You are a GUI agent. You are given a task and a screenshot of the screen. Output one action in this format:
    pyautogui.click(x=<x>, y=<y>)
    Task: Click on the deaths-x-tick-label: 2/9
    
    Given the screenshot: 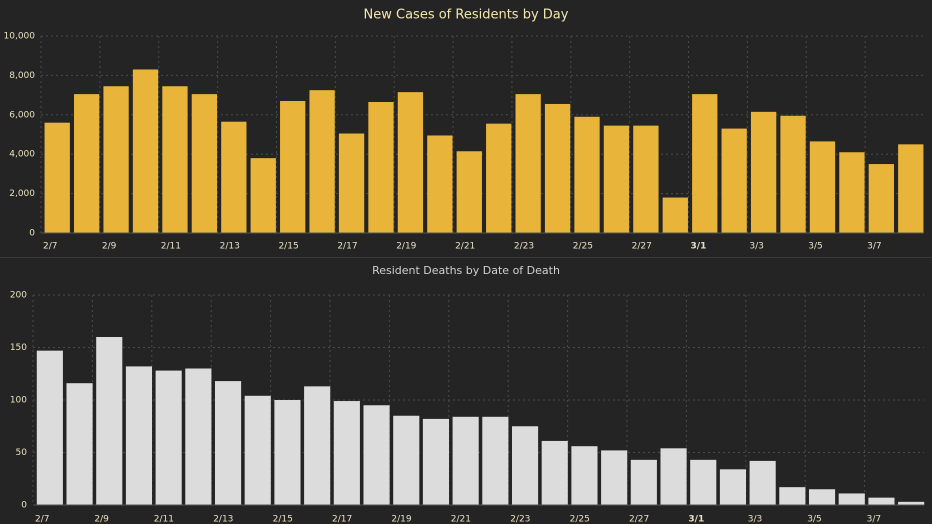 What is the action you would take?
    pyautogui.click(x=101, y=519)
    